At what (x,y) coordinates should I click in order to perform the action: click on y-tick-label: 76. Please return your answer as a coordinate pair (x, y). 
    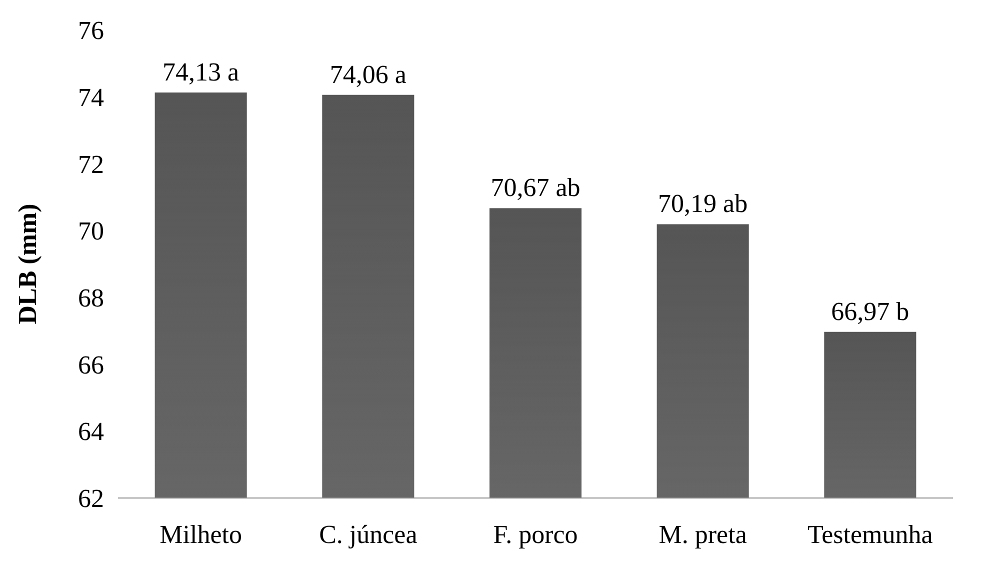
    Looking at the image, I should click on (91, 31).